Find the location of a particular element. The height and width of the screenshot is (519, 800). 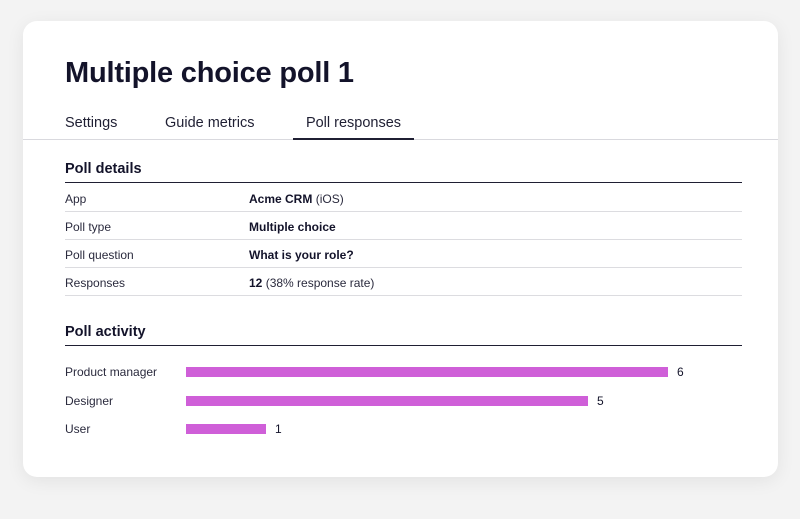

details-value: What is your role? is located at coordinates (301, 255).